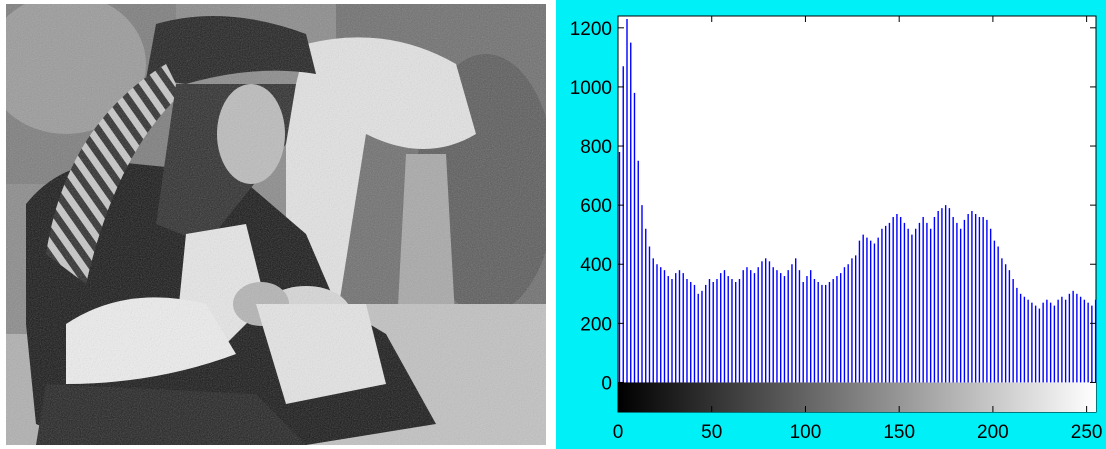 The height and width of the screenshot is (449, 1106). I want to click on y-tick-label: 0, so click(606, 383).